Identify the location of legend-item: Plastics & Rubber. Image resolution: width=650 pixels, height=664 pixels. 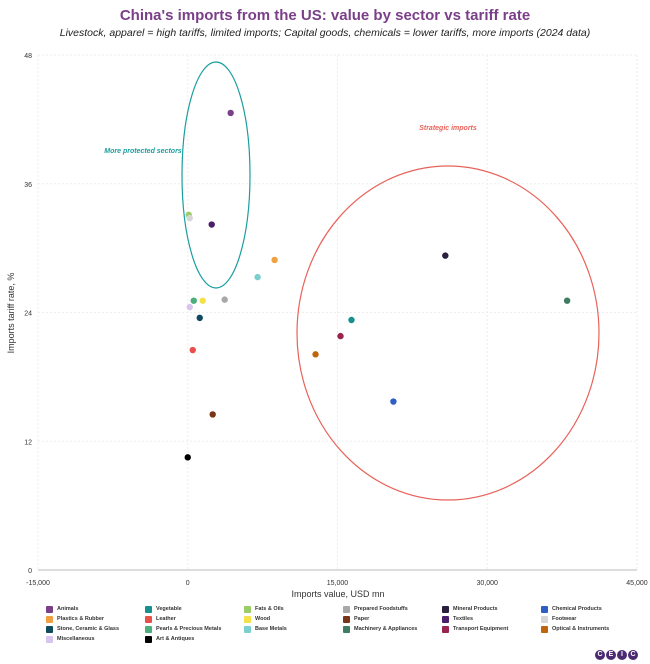
(95, 619).